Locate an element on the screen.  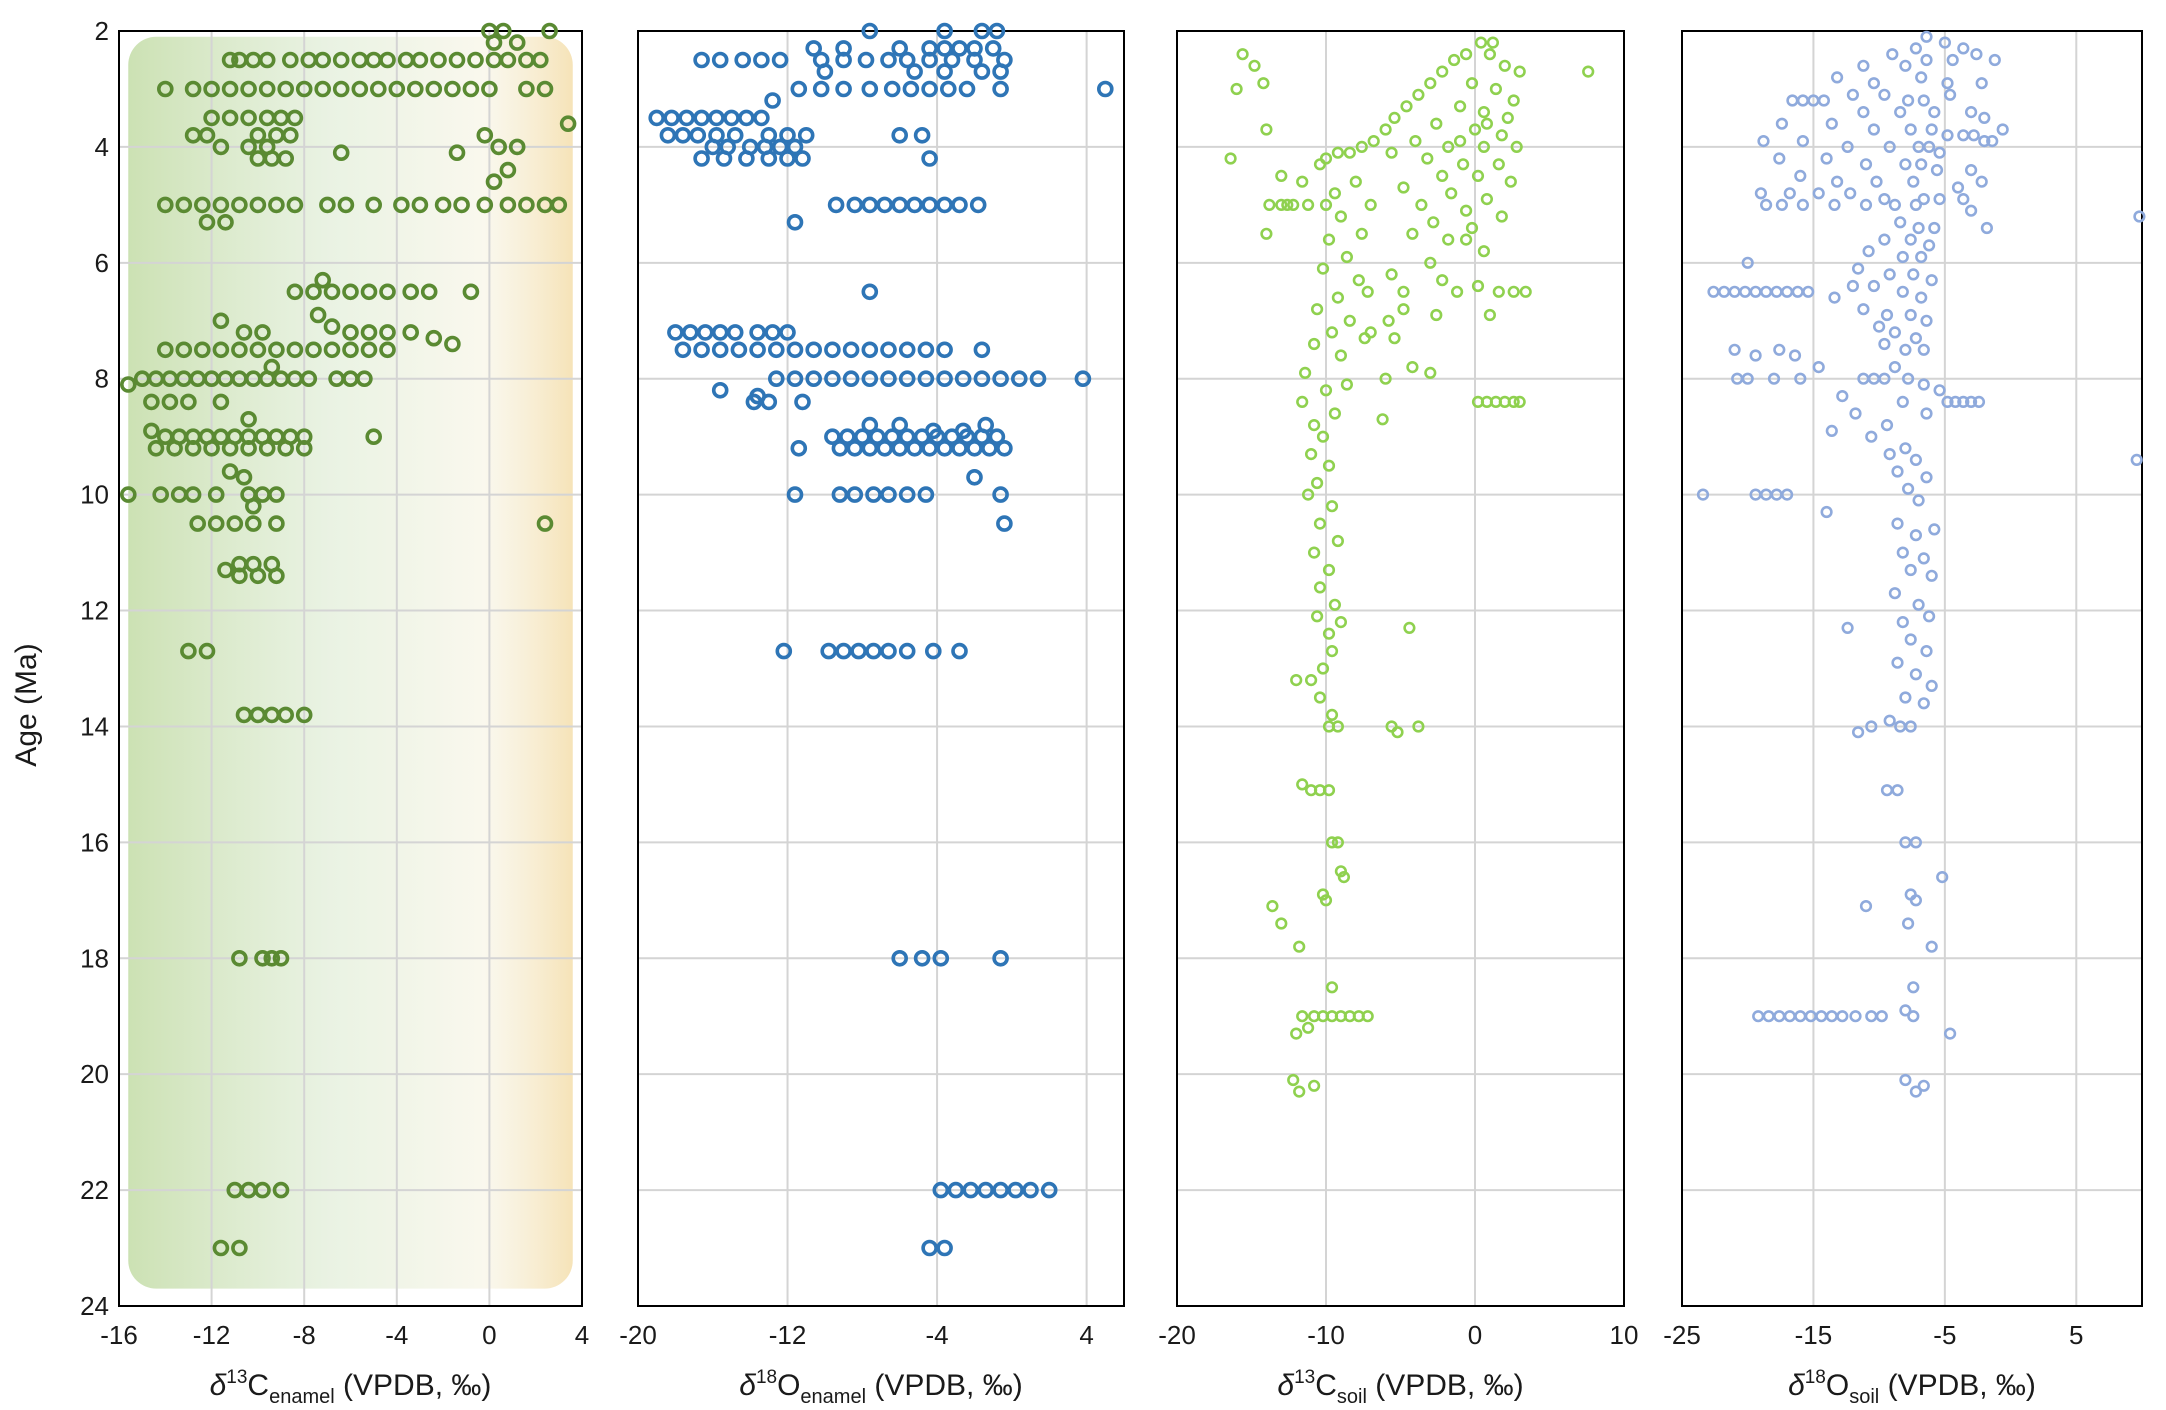
y-axis-title: Age (Ma) is located at coordinates (26, 704).